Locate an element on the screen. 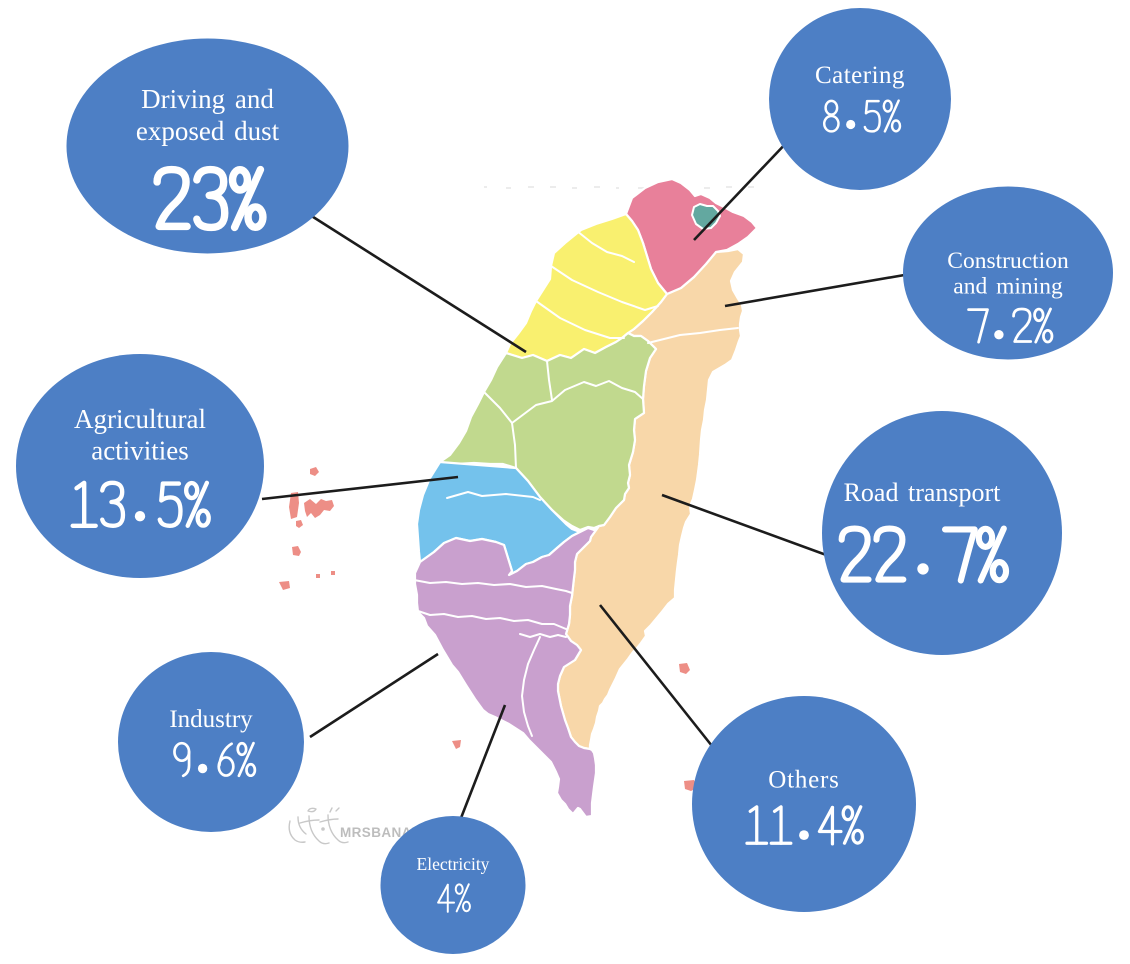 This screenshot has width=1130, height=964. svg-text: exposed dust is located at coordinates (208, 131).